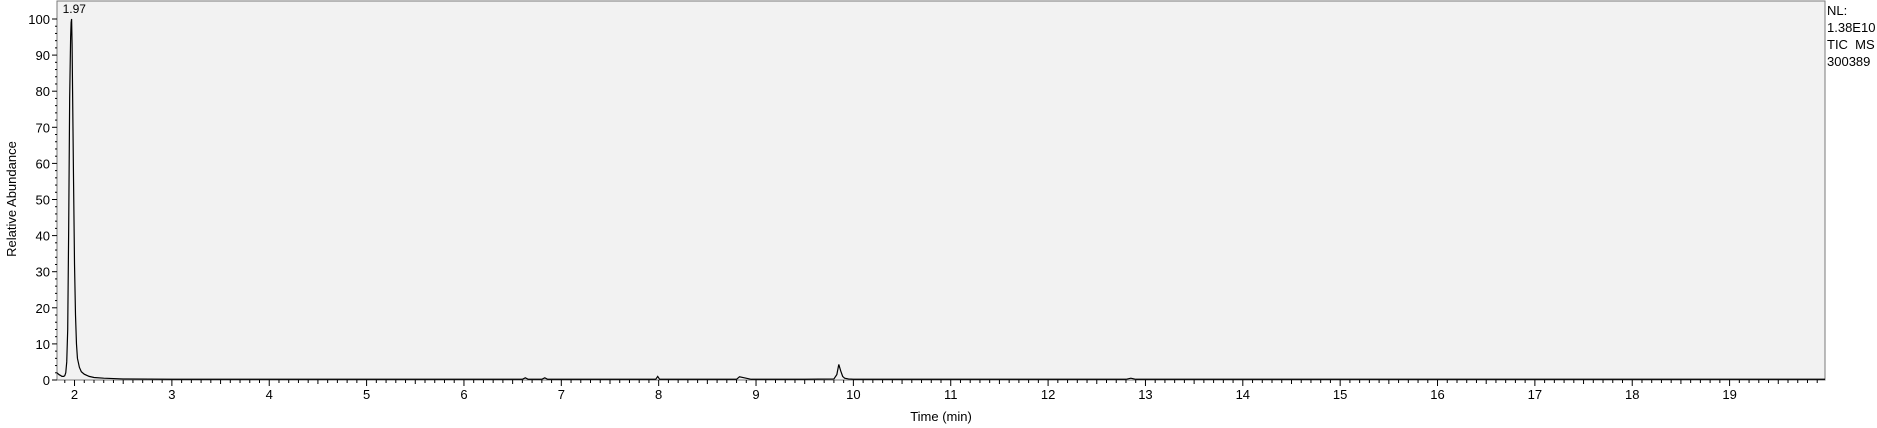 The height and width of the screenshot is (428, 1877). Describe the element at coordinates (941, 391) in the screenshot. I see `x-axis: 2 3 4 5 6 7 8 9 10 11 12 13 14 15 16 17 18 19` at that location.